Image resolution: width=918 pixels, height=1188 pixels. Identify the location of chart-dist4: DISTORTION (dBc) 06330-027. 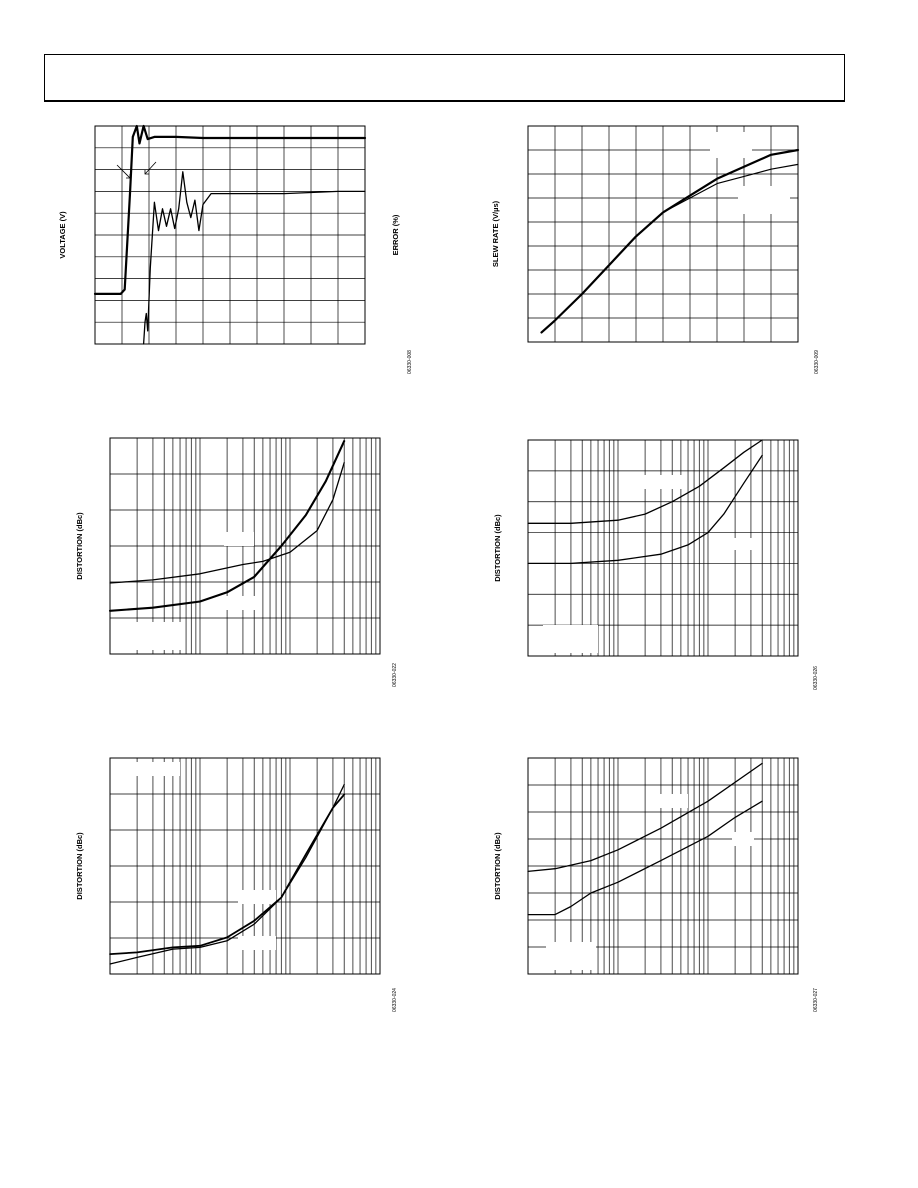
(656, 884).